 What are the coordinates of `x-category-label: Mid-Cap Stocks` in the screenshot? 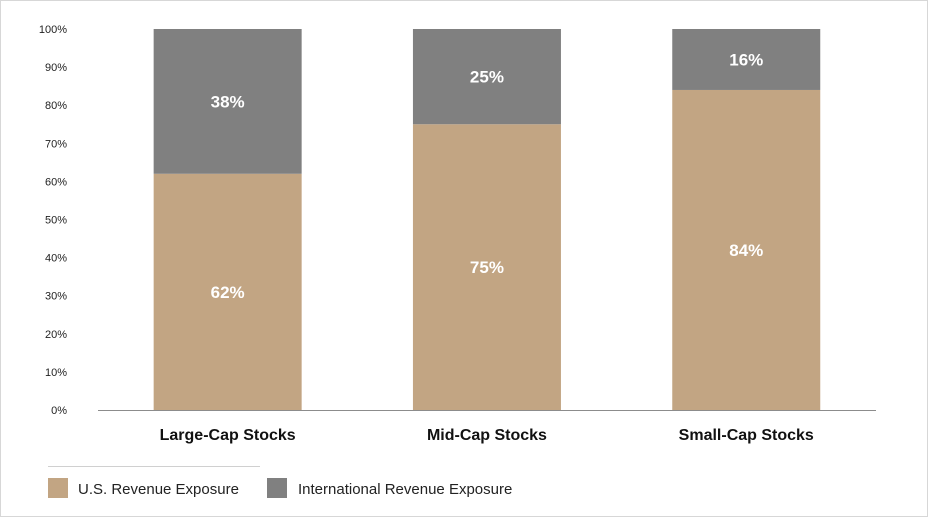 It's located at (487, 435).